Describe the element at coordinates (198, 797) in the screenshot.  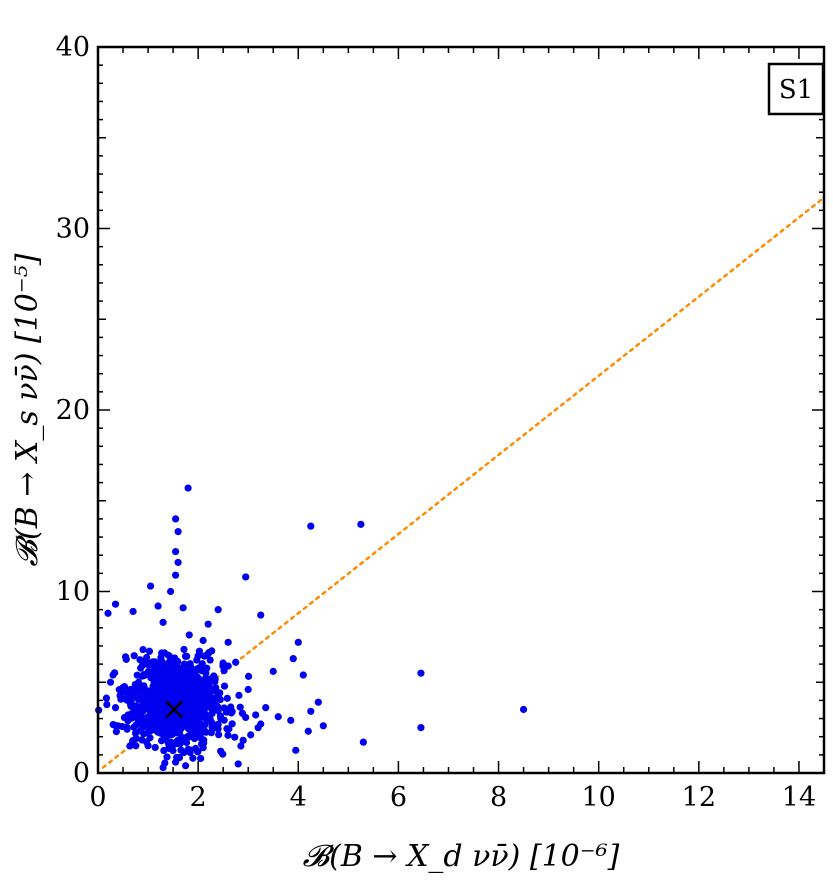
I see `x-tick-label: 2` at that location.